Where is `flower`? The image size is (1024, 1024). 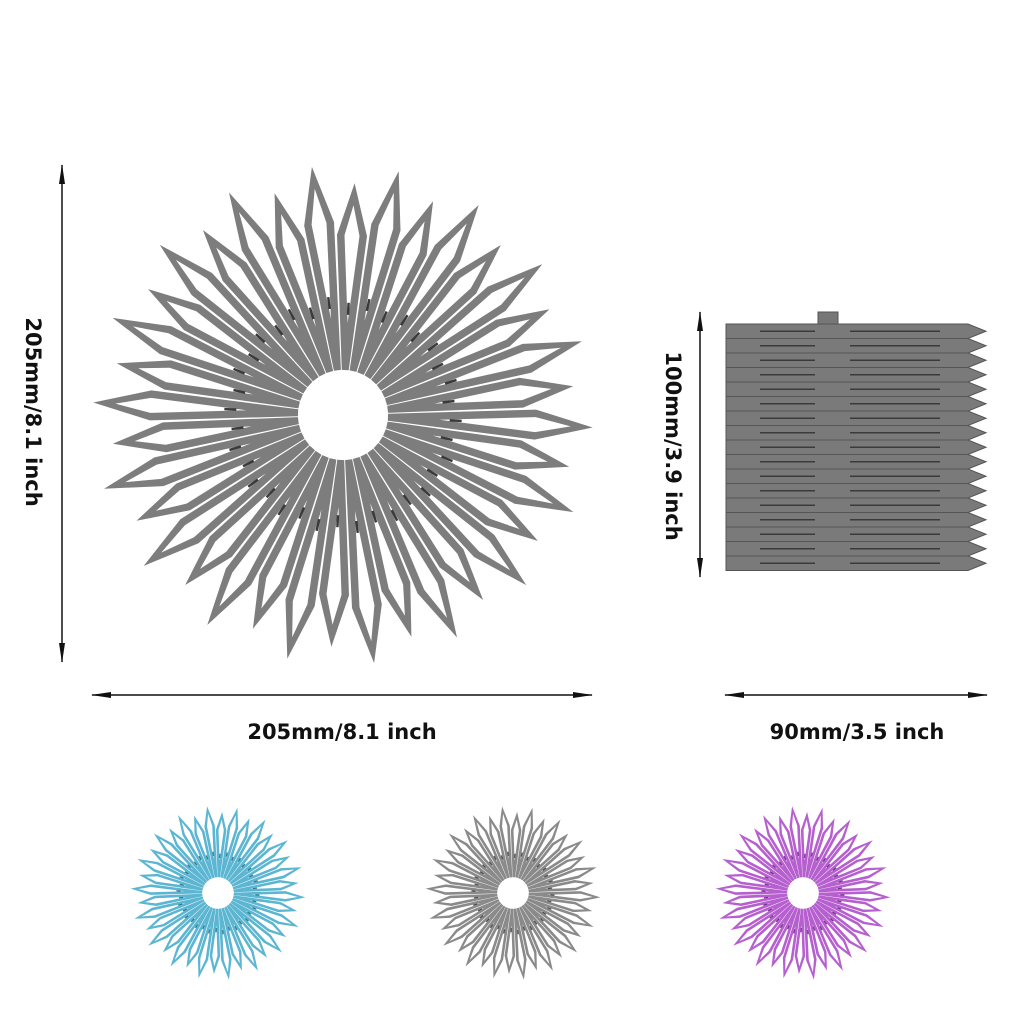
flower is located at coordinates (513, 893).